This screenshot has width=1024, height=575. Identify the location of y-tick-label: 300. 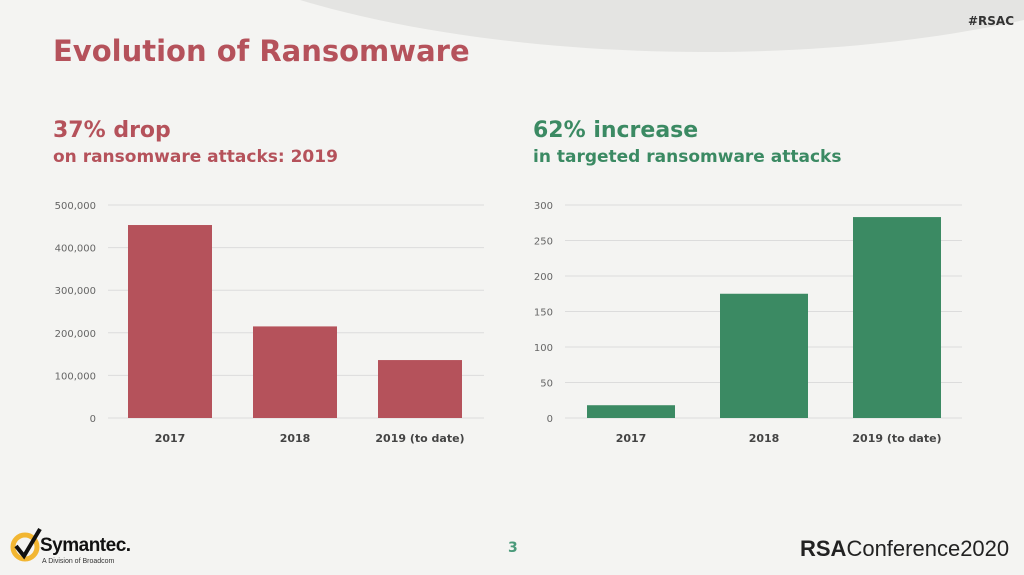
(543, 206).